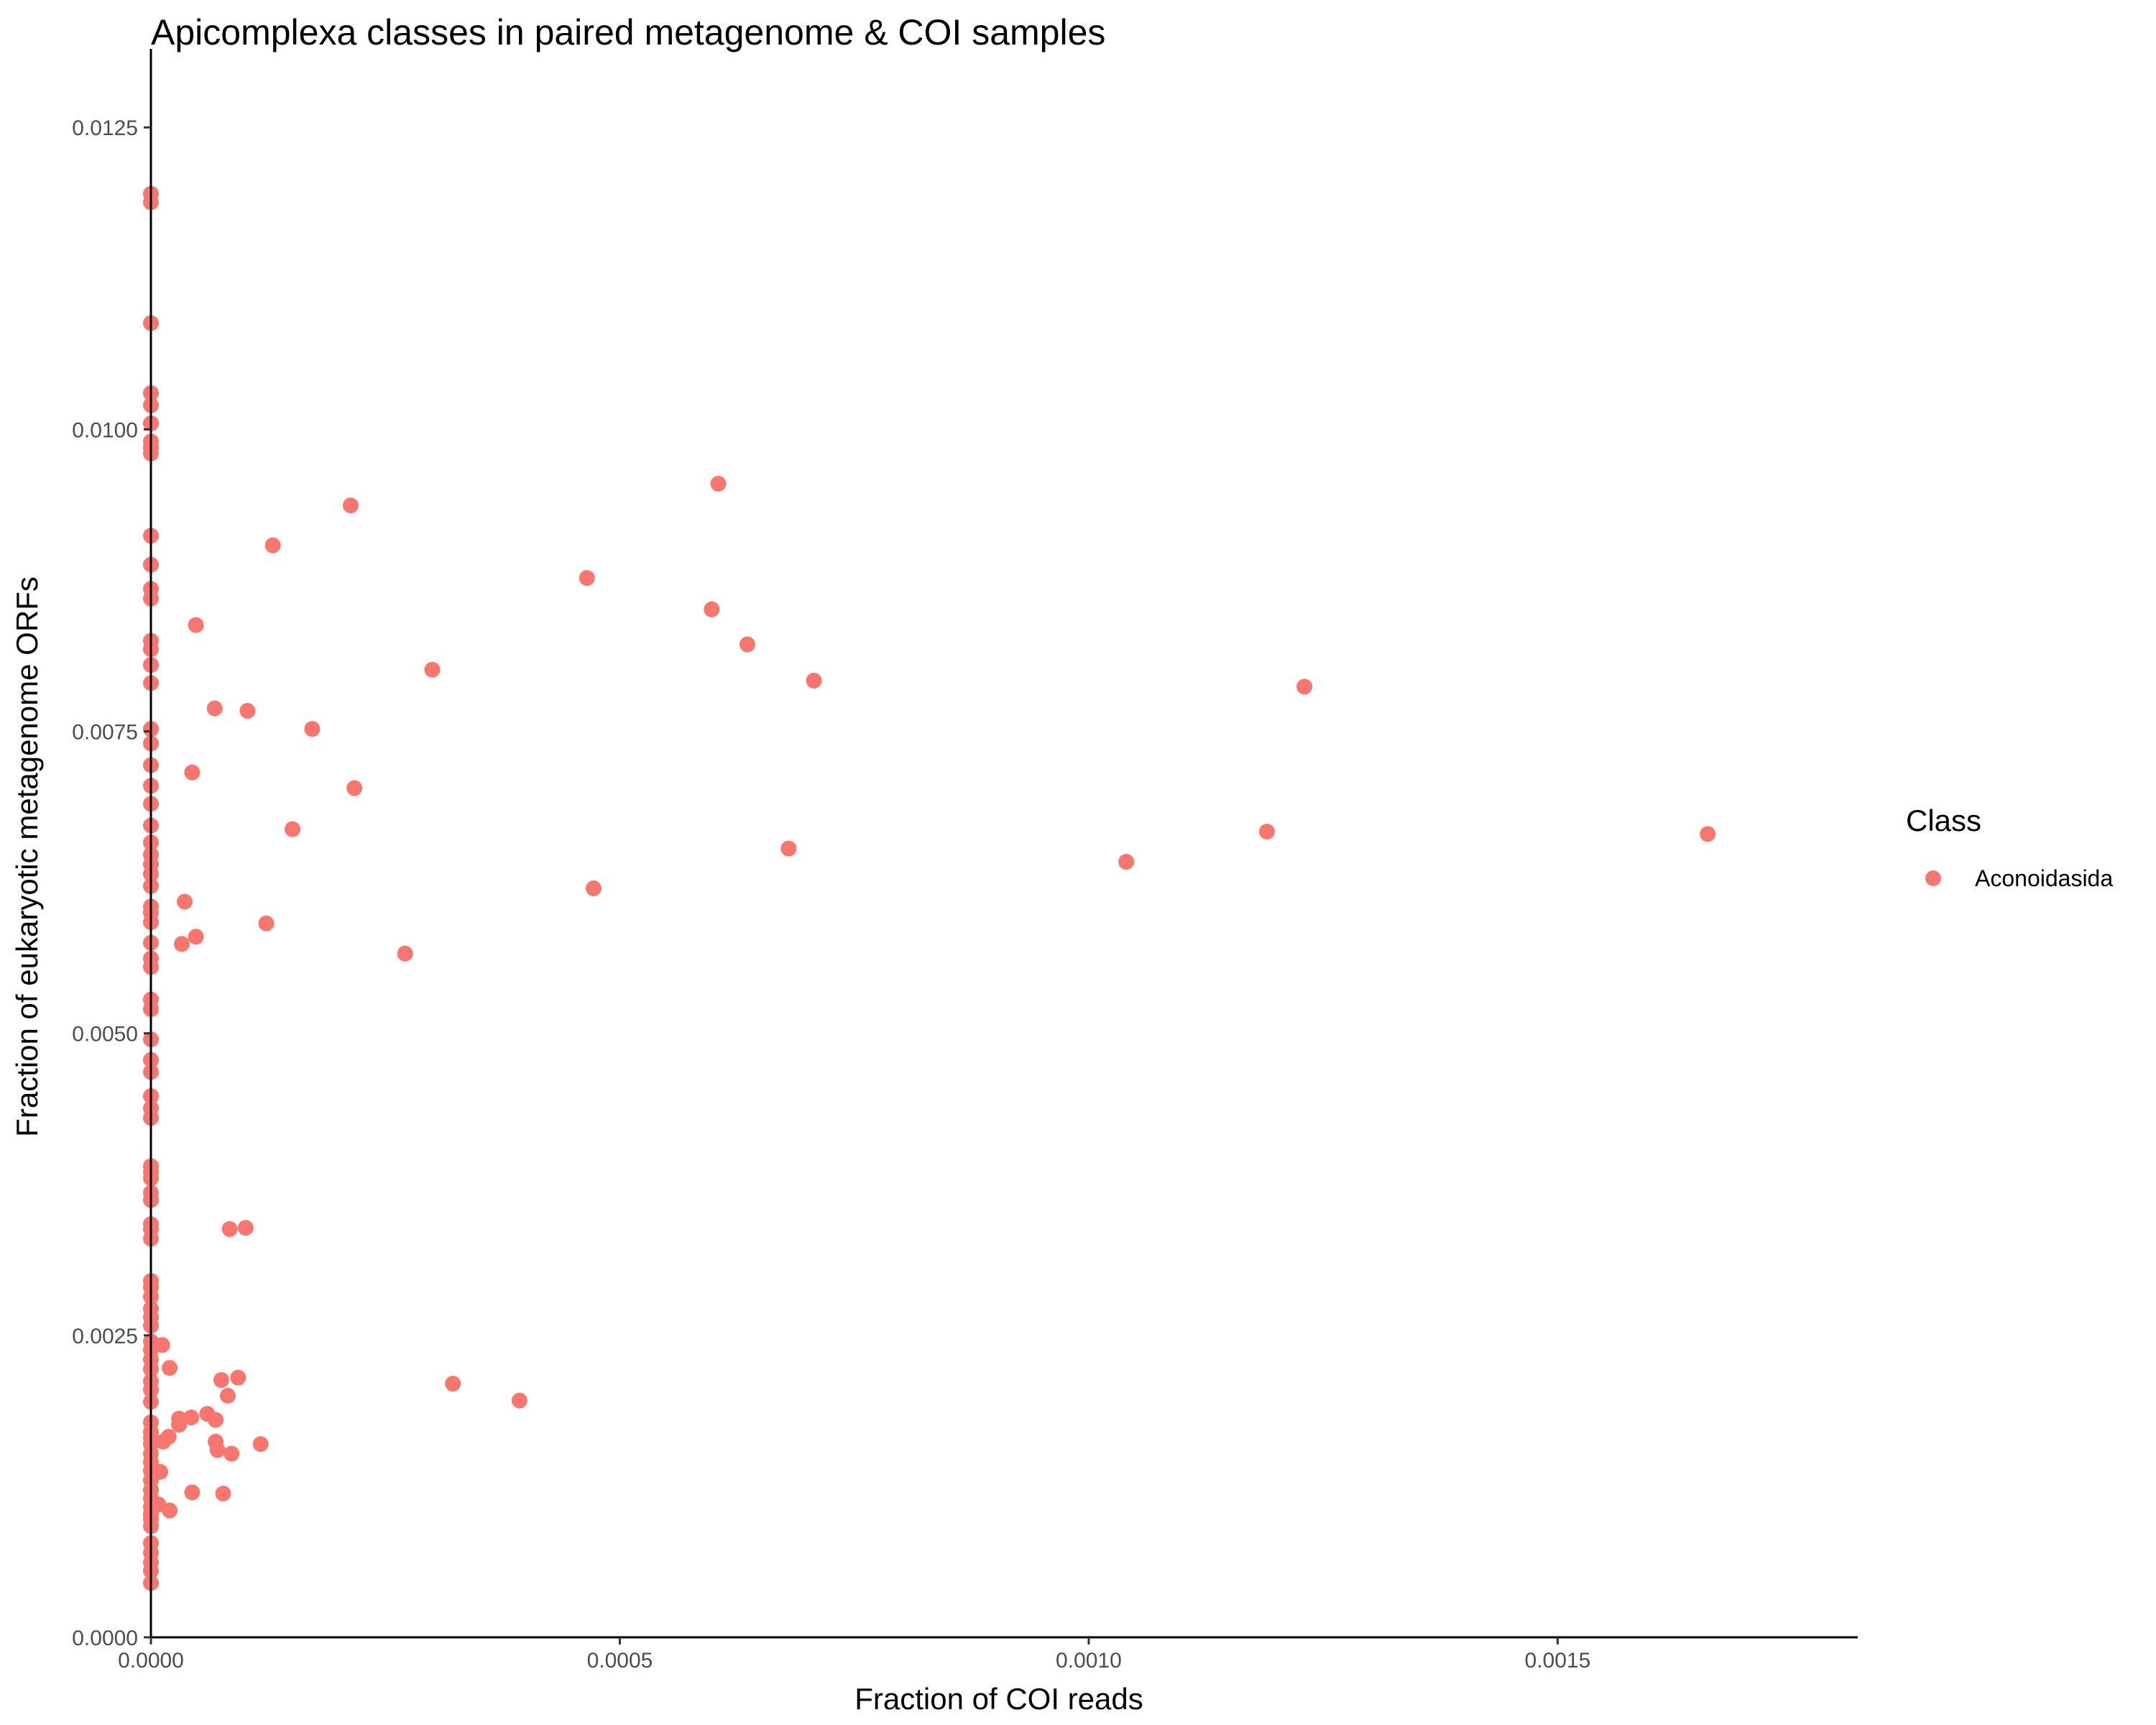 The height and width of the screenshot is (1725, 2156). I want to click on y-tick-label: 0.0000, so click(105, 1638).